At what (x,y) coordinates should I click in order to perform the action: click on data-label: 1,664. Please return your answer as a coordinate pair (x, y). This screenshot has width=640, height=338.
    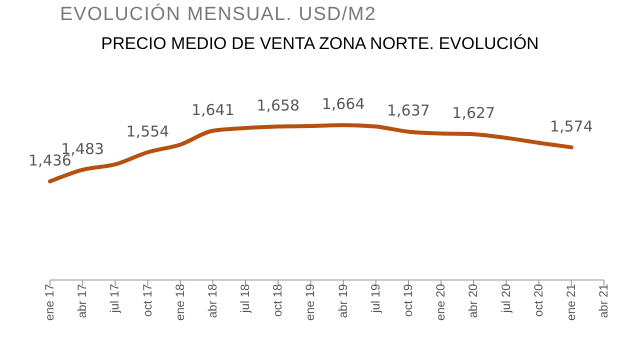
    Looking at the image, I should click on (343, 104).